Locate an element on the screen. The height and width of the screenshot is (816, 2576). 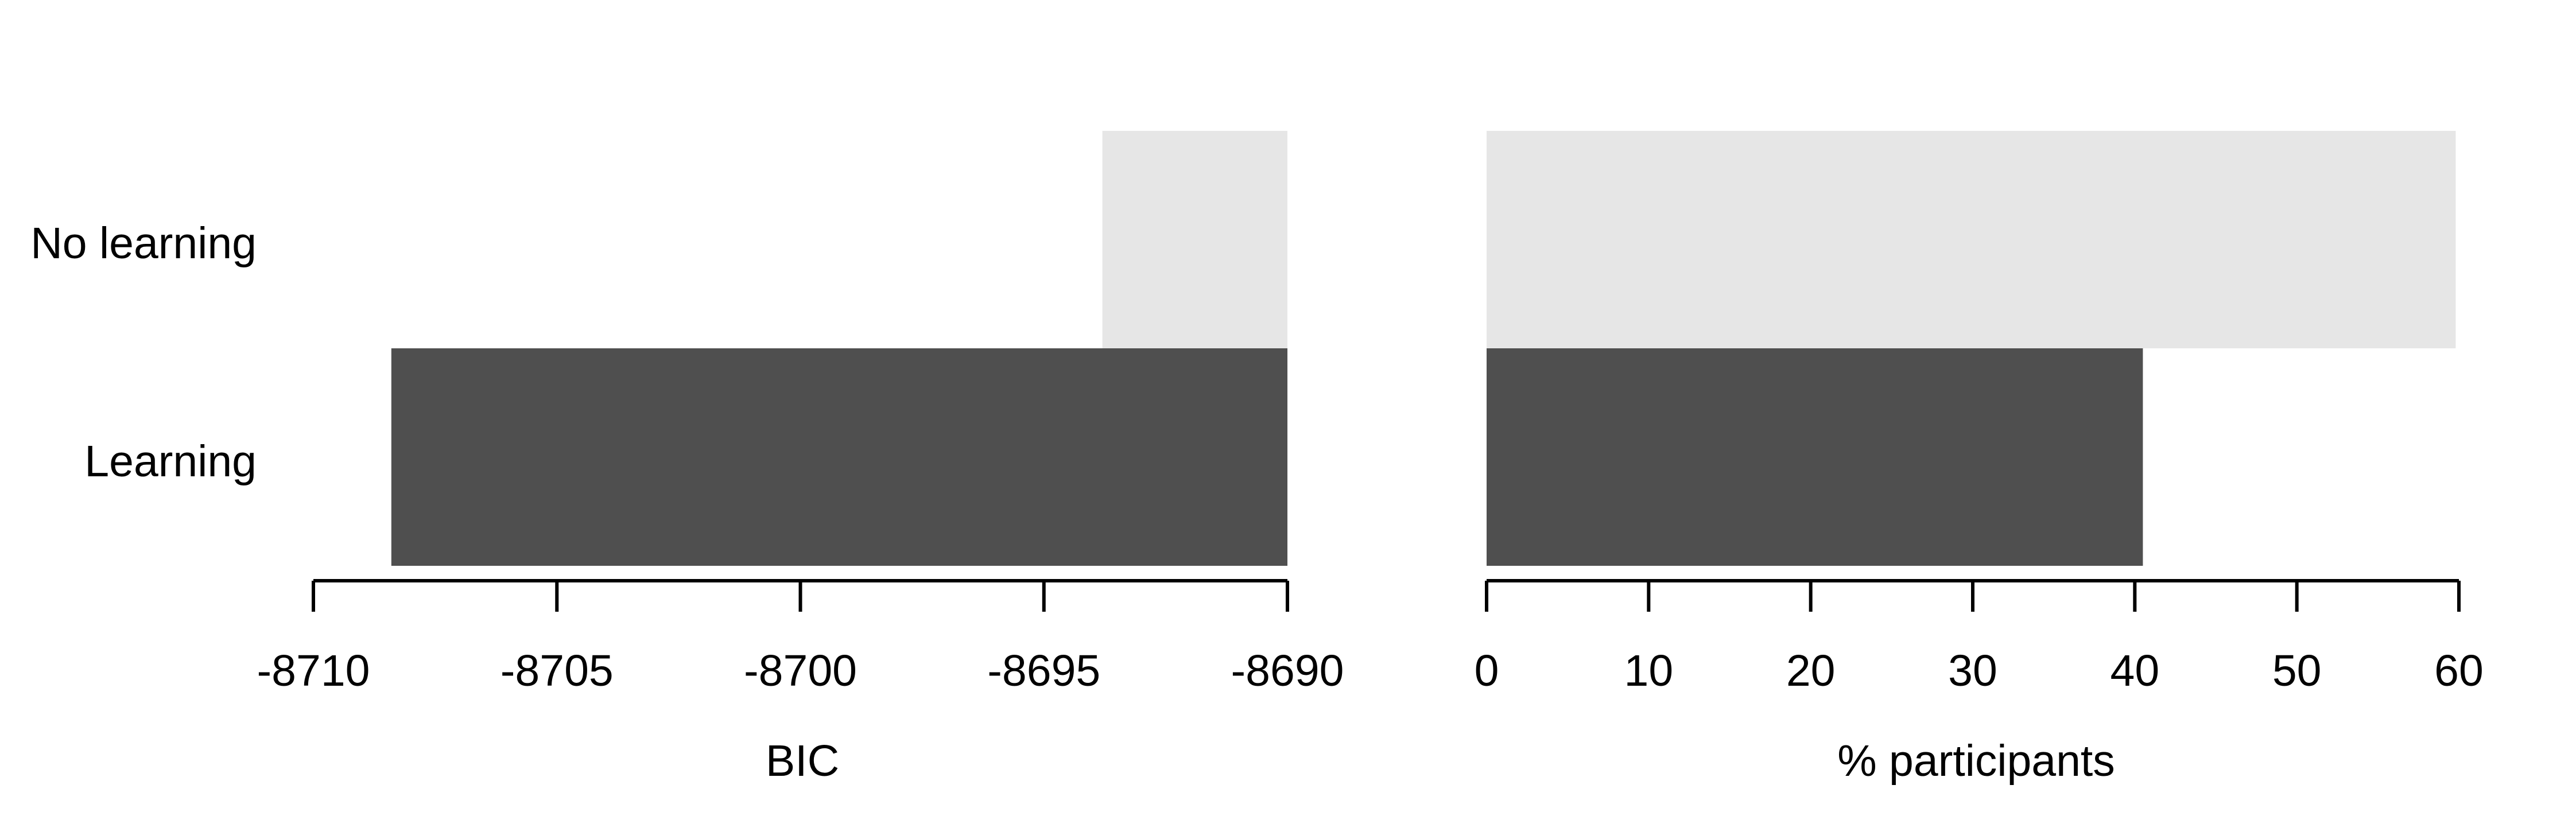
pct-tick-label: 50 is located at coordinates (2297, 670).